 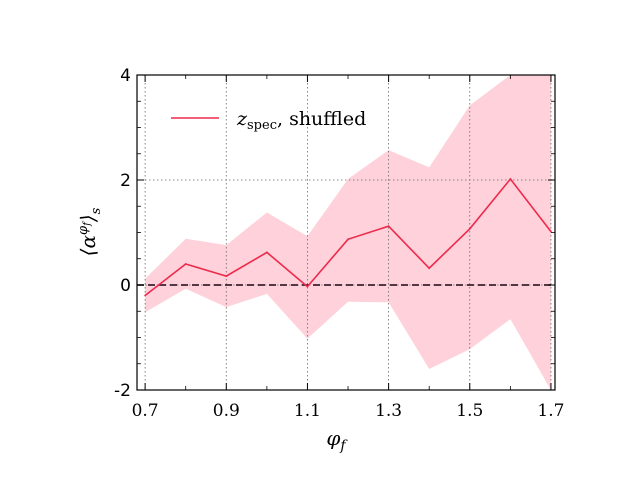 I want to click on x-axis-label: φf, so click(x=337, y=440).